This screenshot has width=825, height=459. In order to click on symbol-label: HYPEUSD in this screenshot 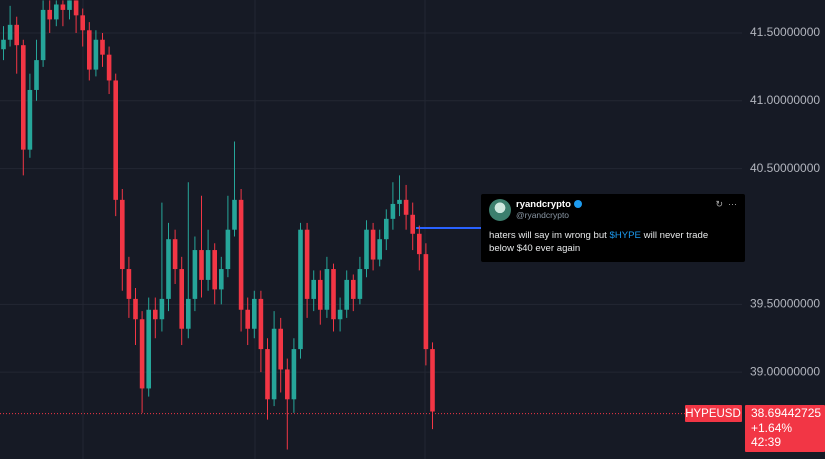, I will do `click(713, 414)`.